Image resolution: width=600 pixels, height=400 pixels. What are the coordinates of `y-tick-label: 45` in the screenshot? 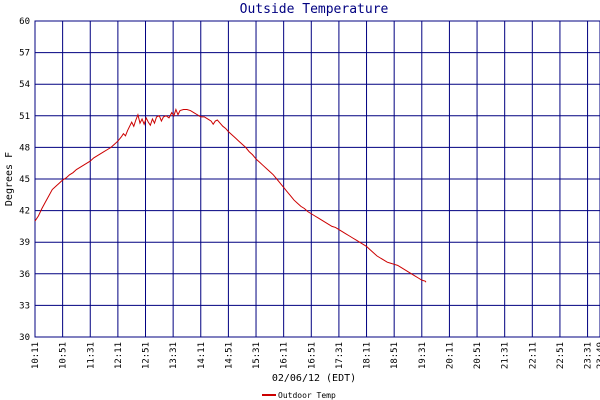 It's located at (24, 180).